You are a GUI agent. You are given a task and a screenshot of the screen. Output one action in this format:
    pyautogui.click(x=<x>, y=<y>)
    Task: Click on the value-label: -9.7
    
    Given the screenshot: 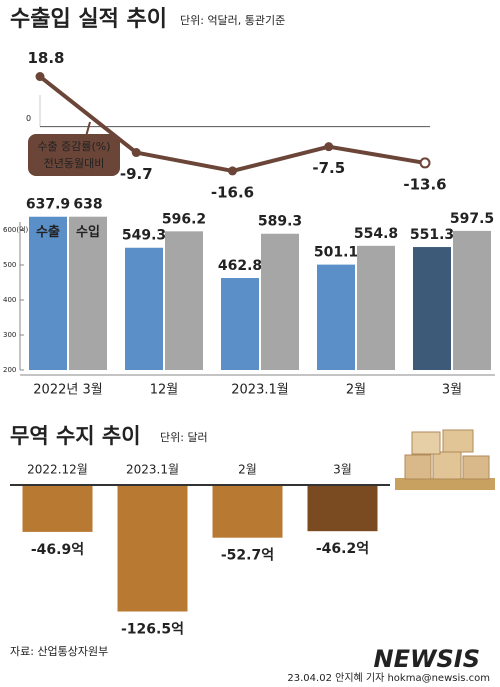 What is the action you would take?
    pyautogui.click(x=136, y=174)
    